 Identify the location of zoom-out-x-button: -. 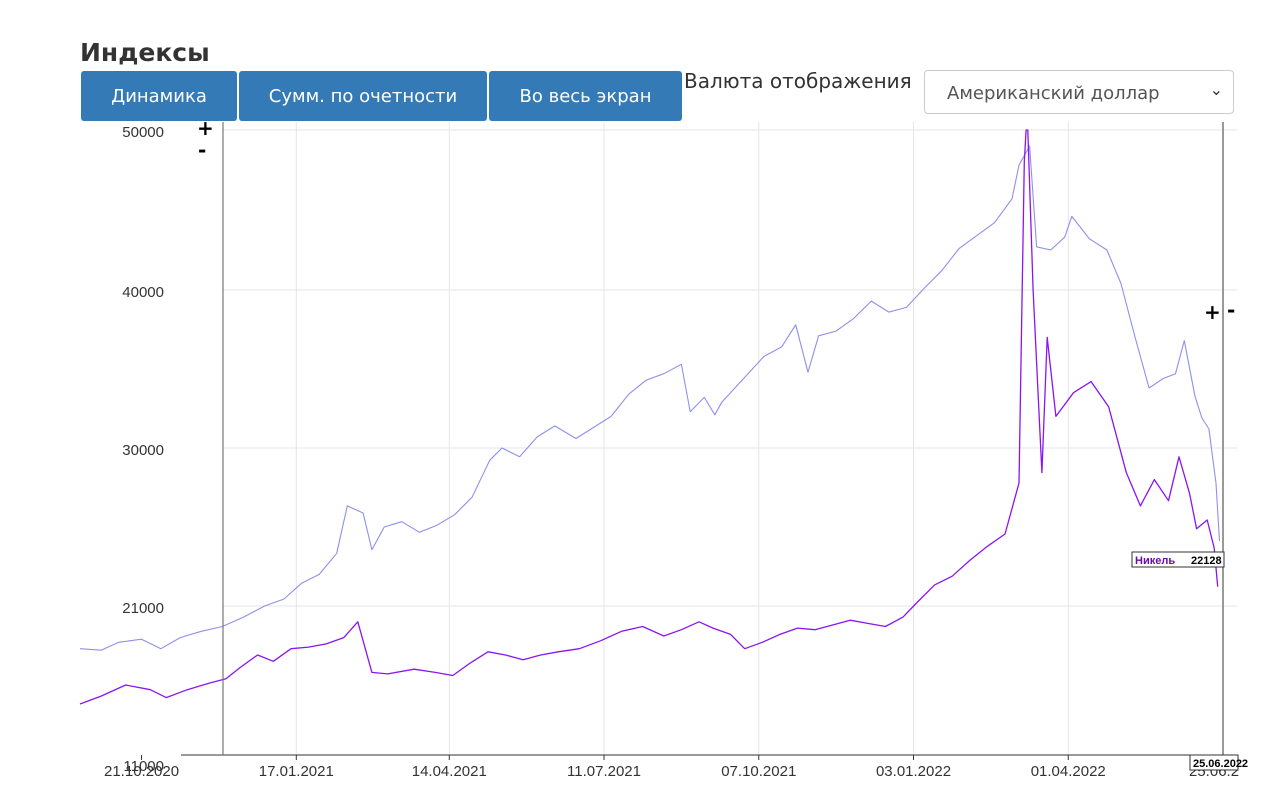
(1231, 310).